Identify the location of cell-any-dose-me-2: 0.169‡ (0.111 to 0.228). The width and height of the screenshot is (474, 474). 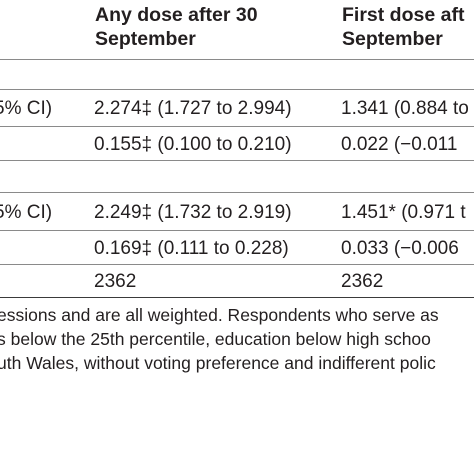
(191, 248).